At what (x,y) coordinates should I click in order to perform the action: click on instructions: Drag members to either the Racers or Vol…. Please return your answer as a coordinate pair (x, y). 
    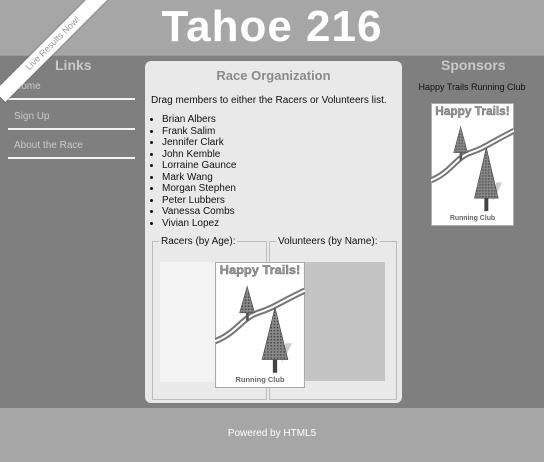
    Looking at the image, I should click on (269, 100).